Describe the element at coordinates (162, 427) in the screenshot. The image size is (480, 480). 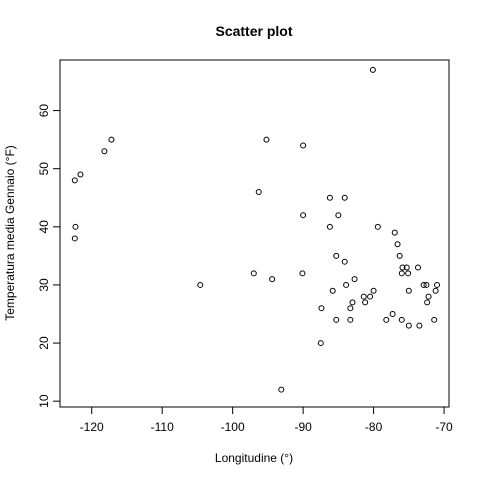
I see `x-tick-label: -110` at that location.